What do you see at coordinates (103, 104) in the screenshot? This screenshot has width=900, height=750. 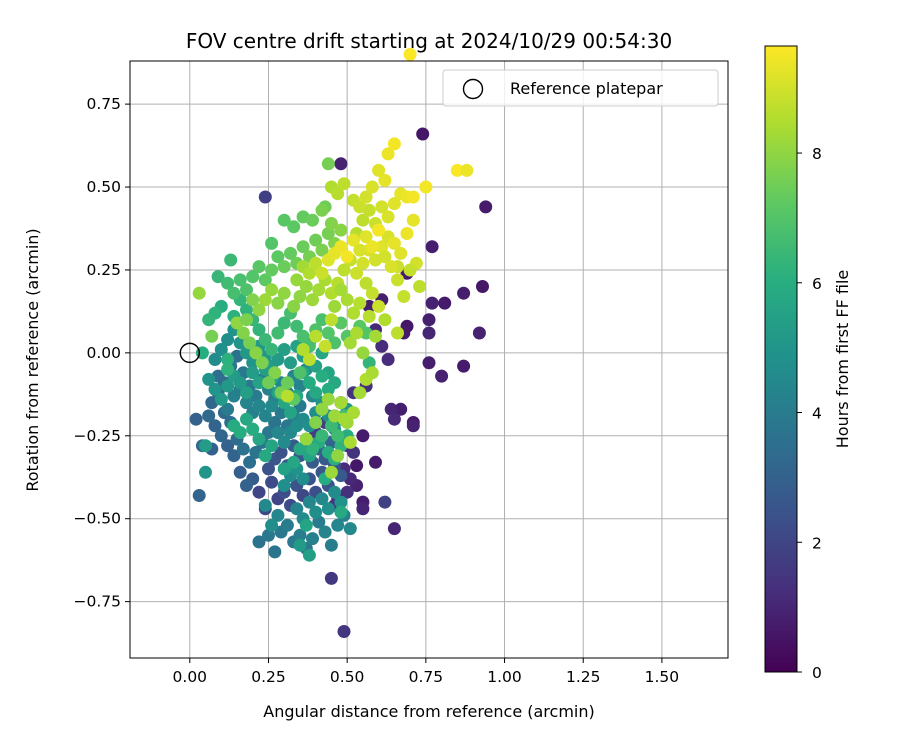 I see `y-tick-label: 0.75` at bounding box center [103, 104].